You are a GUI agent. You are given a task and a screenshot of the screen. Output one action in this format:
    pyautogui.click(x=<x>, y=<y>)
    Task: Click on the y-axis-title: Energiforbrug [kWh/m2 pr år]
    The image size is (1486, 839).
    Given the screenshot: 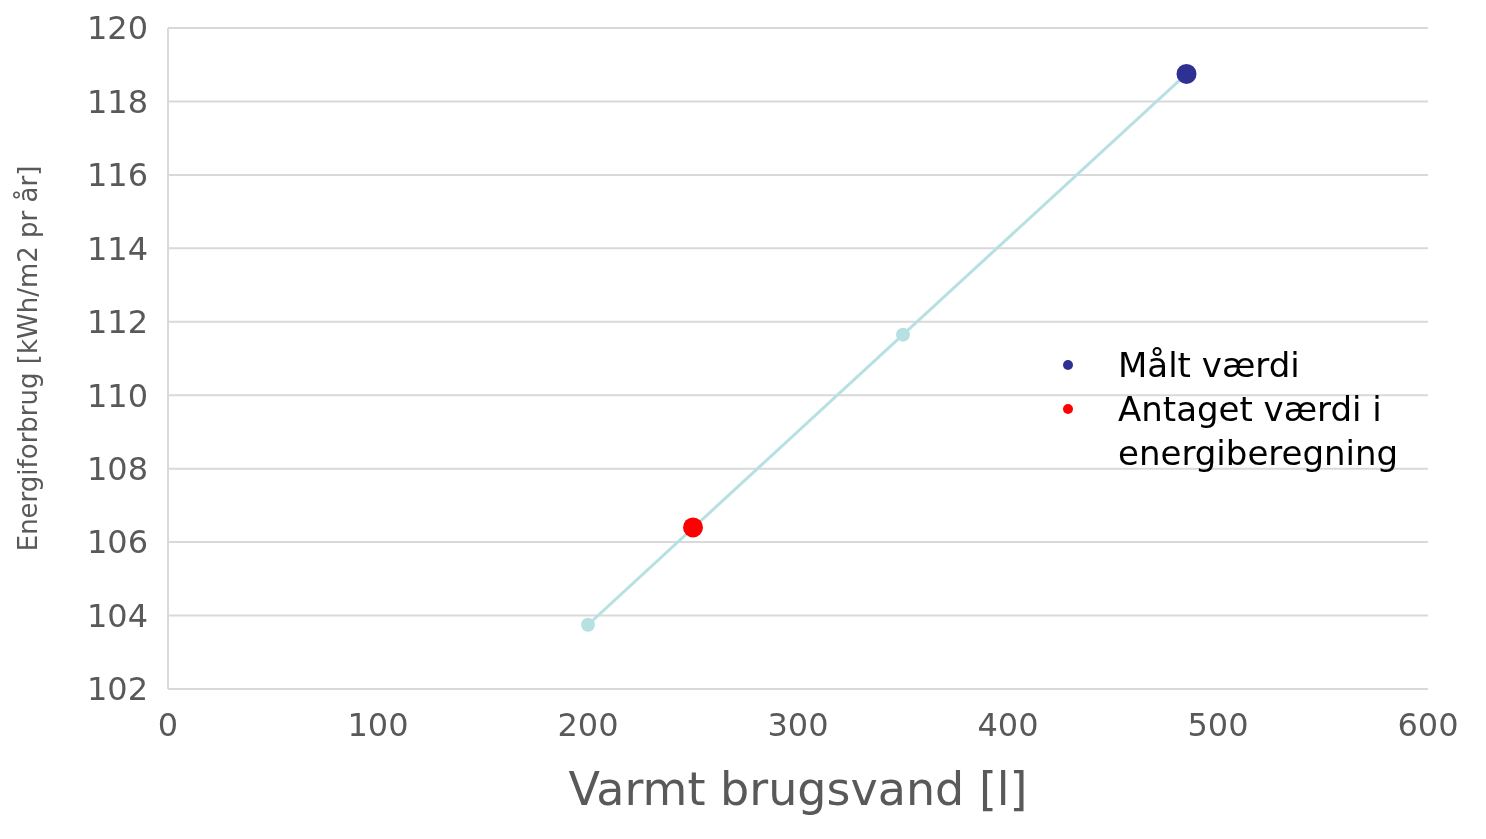 What is the action you would take?
    pyautogui.click(x=28, y=358)
    